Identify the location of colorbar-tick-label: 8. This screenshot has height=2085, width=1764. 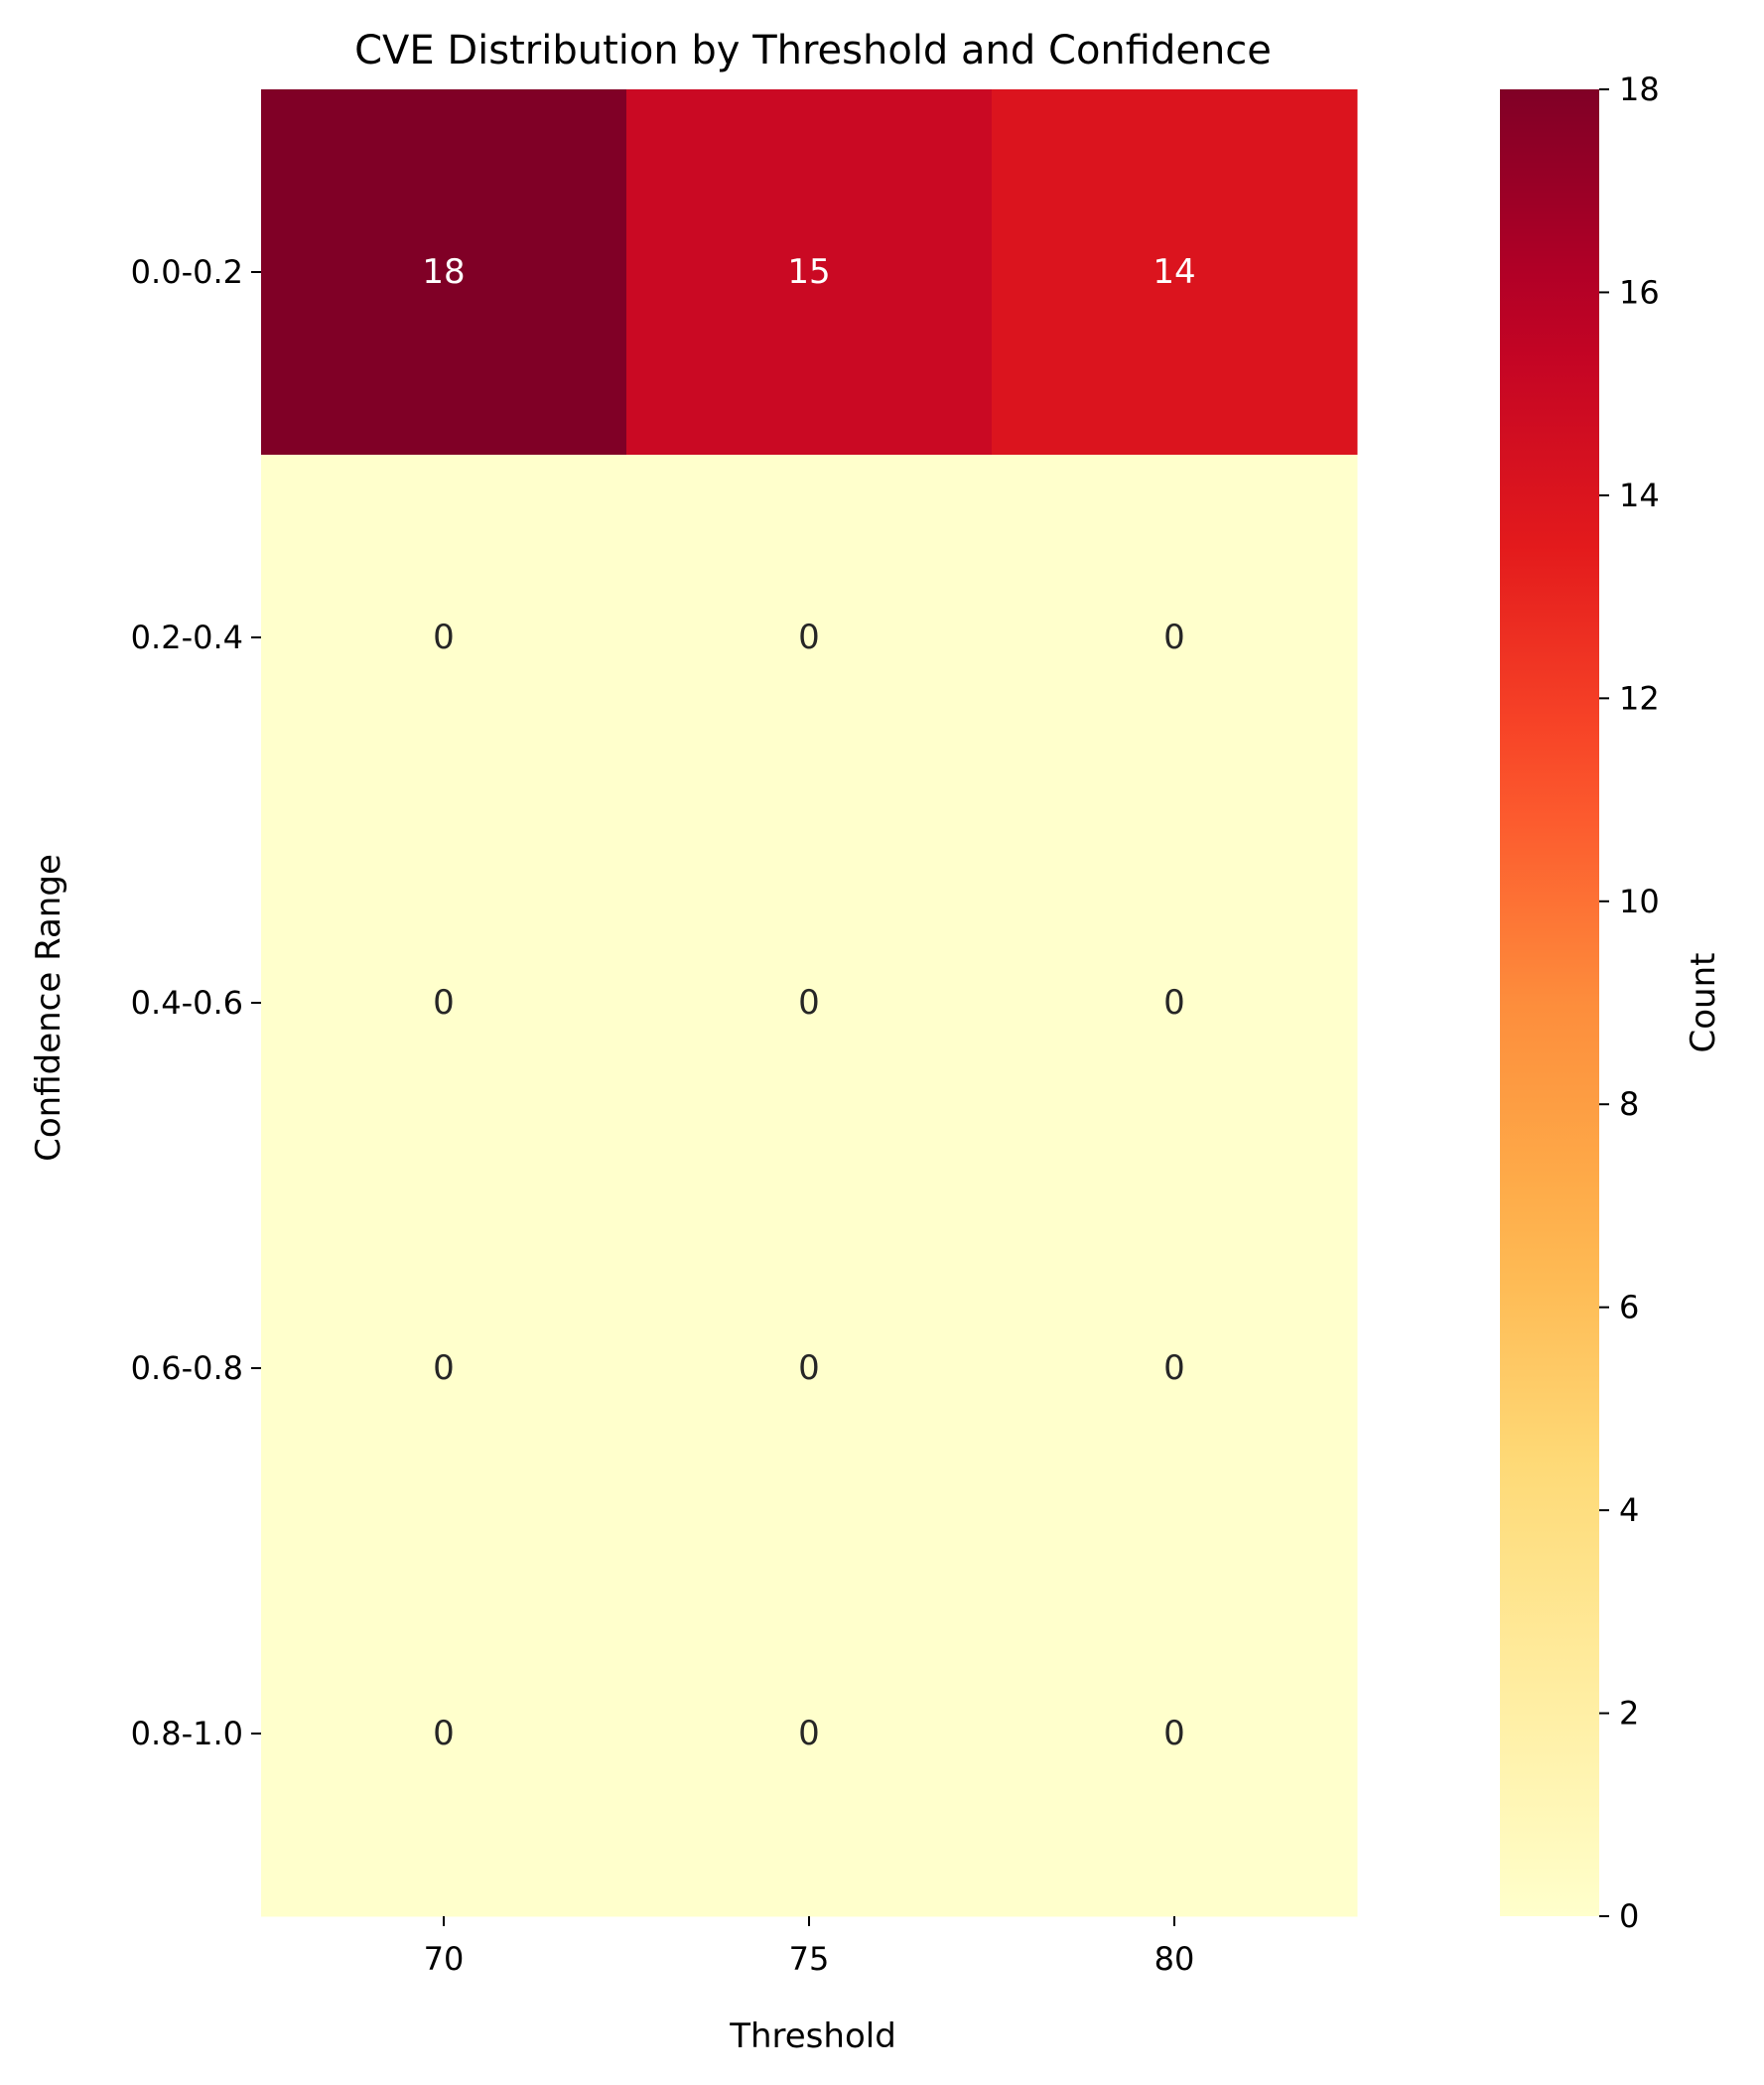
(1629, 1104).